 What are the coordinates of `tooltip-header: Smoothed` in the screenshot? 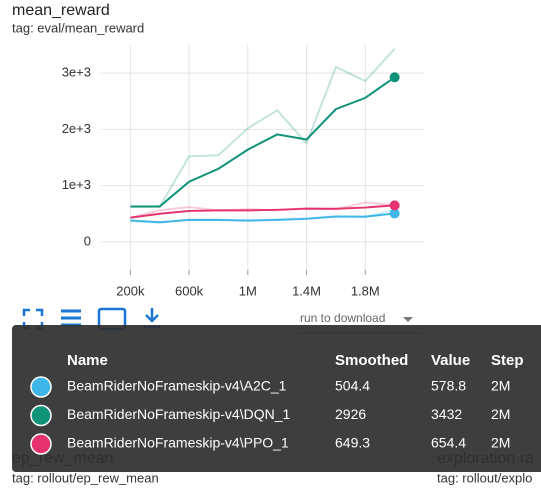 It's located at (371, 360).